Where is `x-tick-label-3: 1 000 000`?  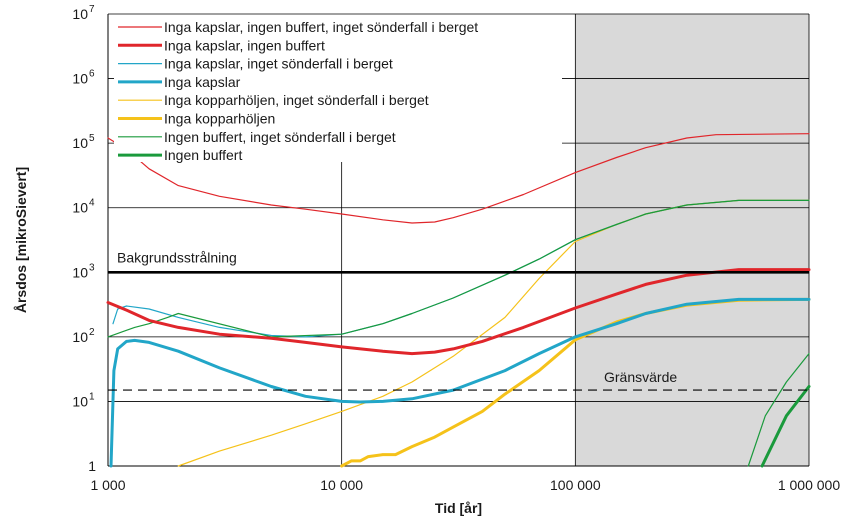
x-tick-label-3: 1 000 000 is located at coordinates (809, 485).